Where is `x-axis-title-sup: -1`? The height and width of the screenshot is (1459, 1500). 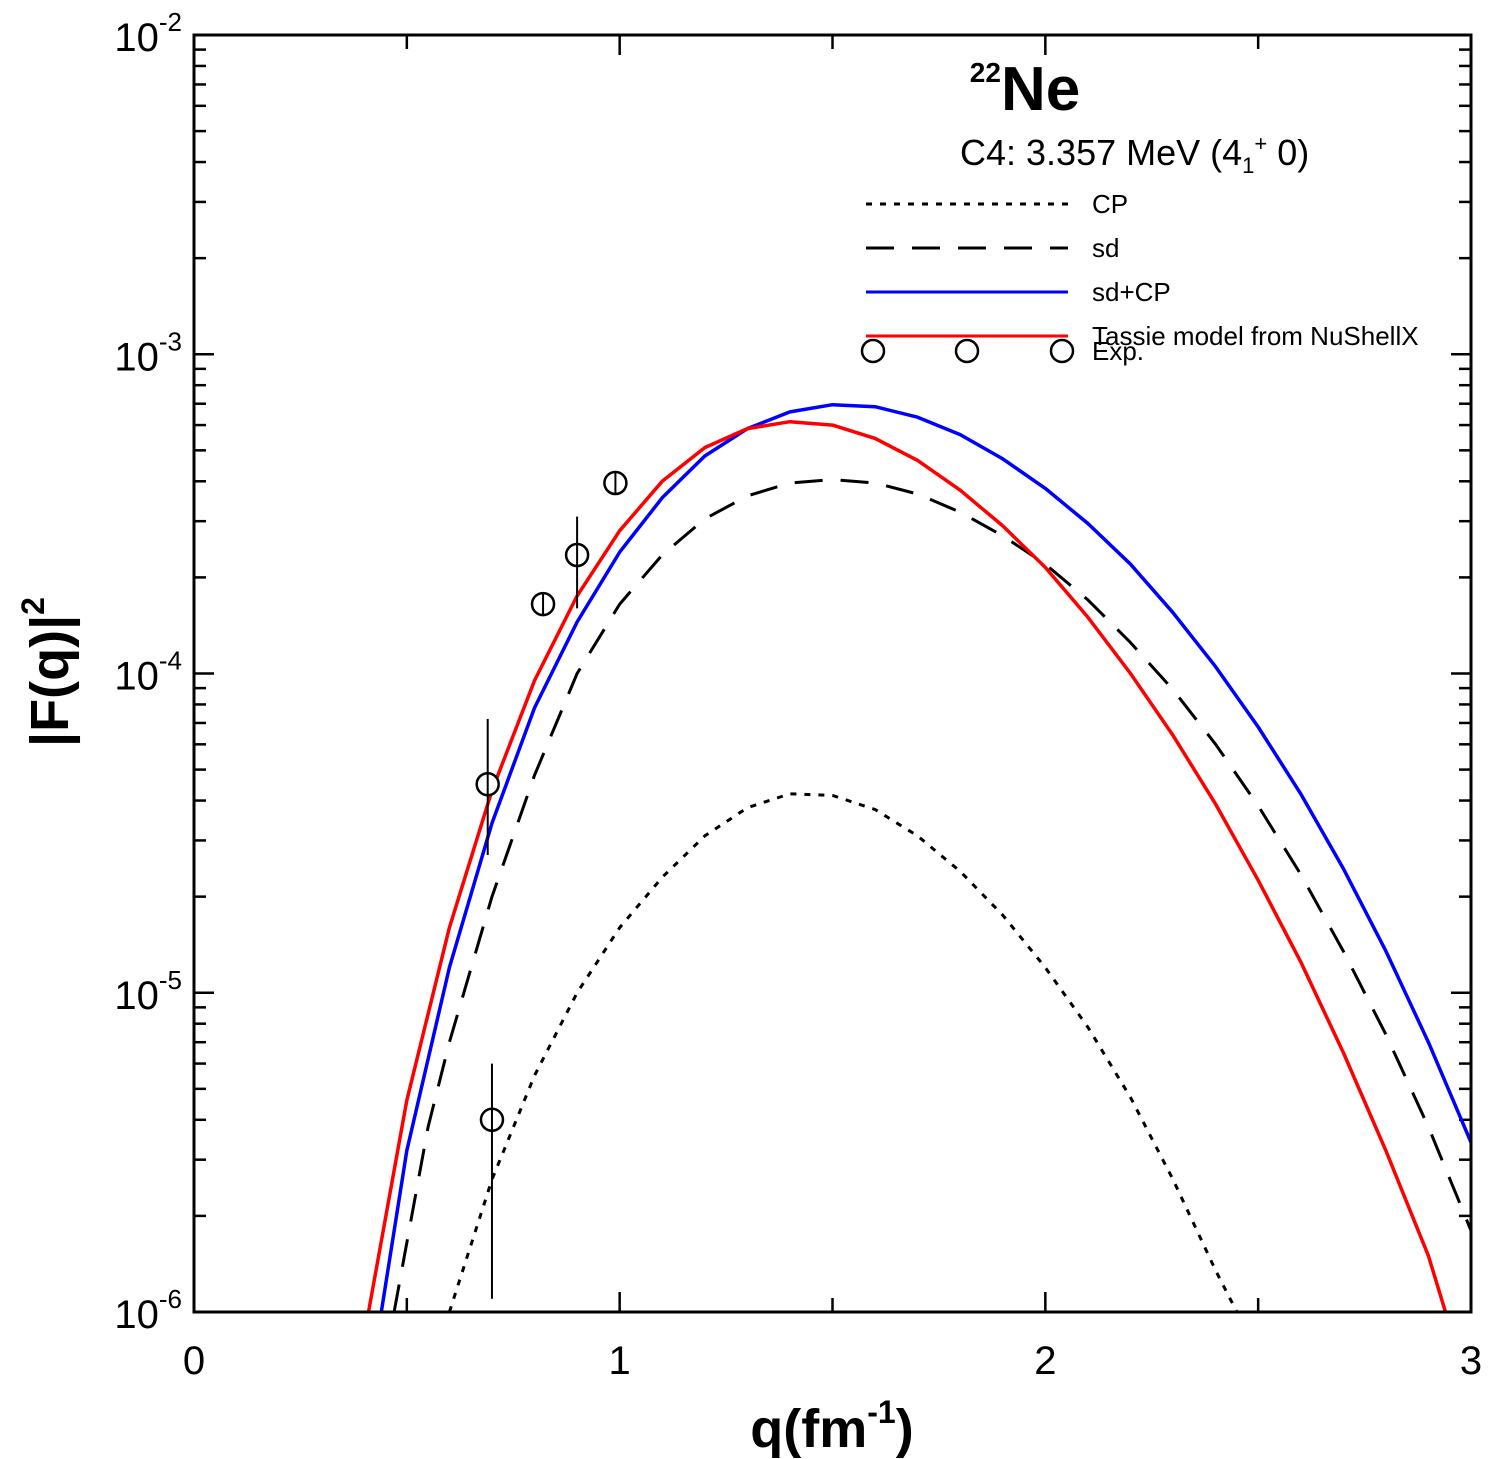
x-axis-title-sup: -1 is located at coordinates (881, 1412).